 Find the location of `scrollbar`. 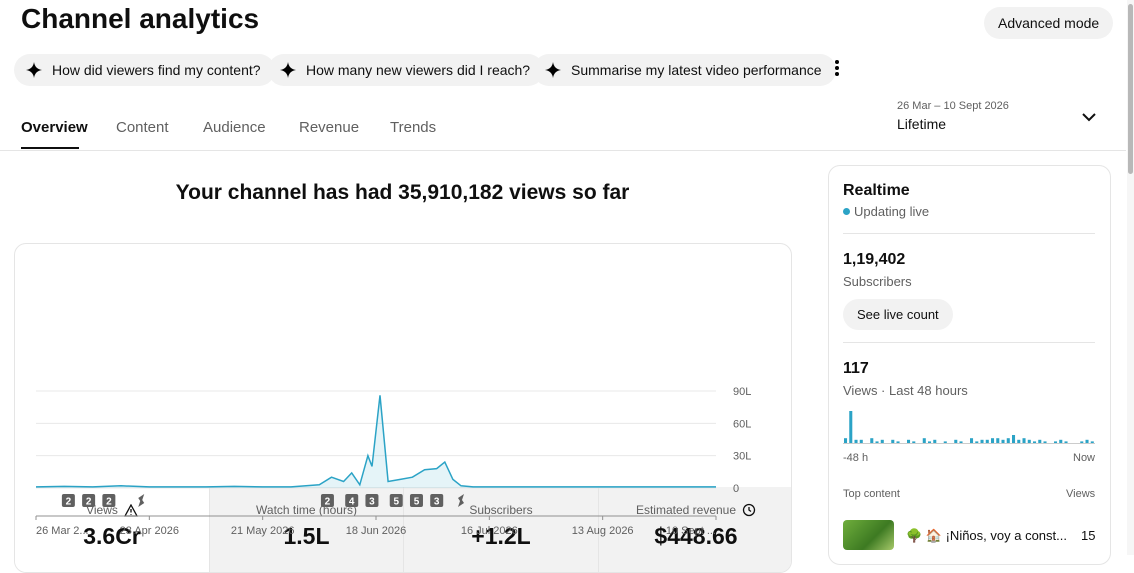

scrollbar is located at coordinates (1130, 277).